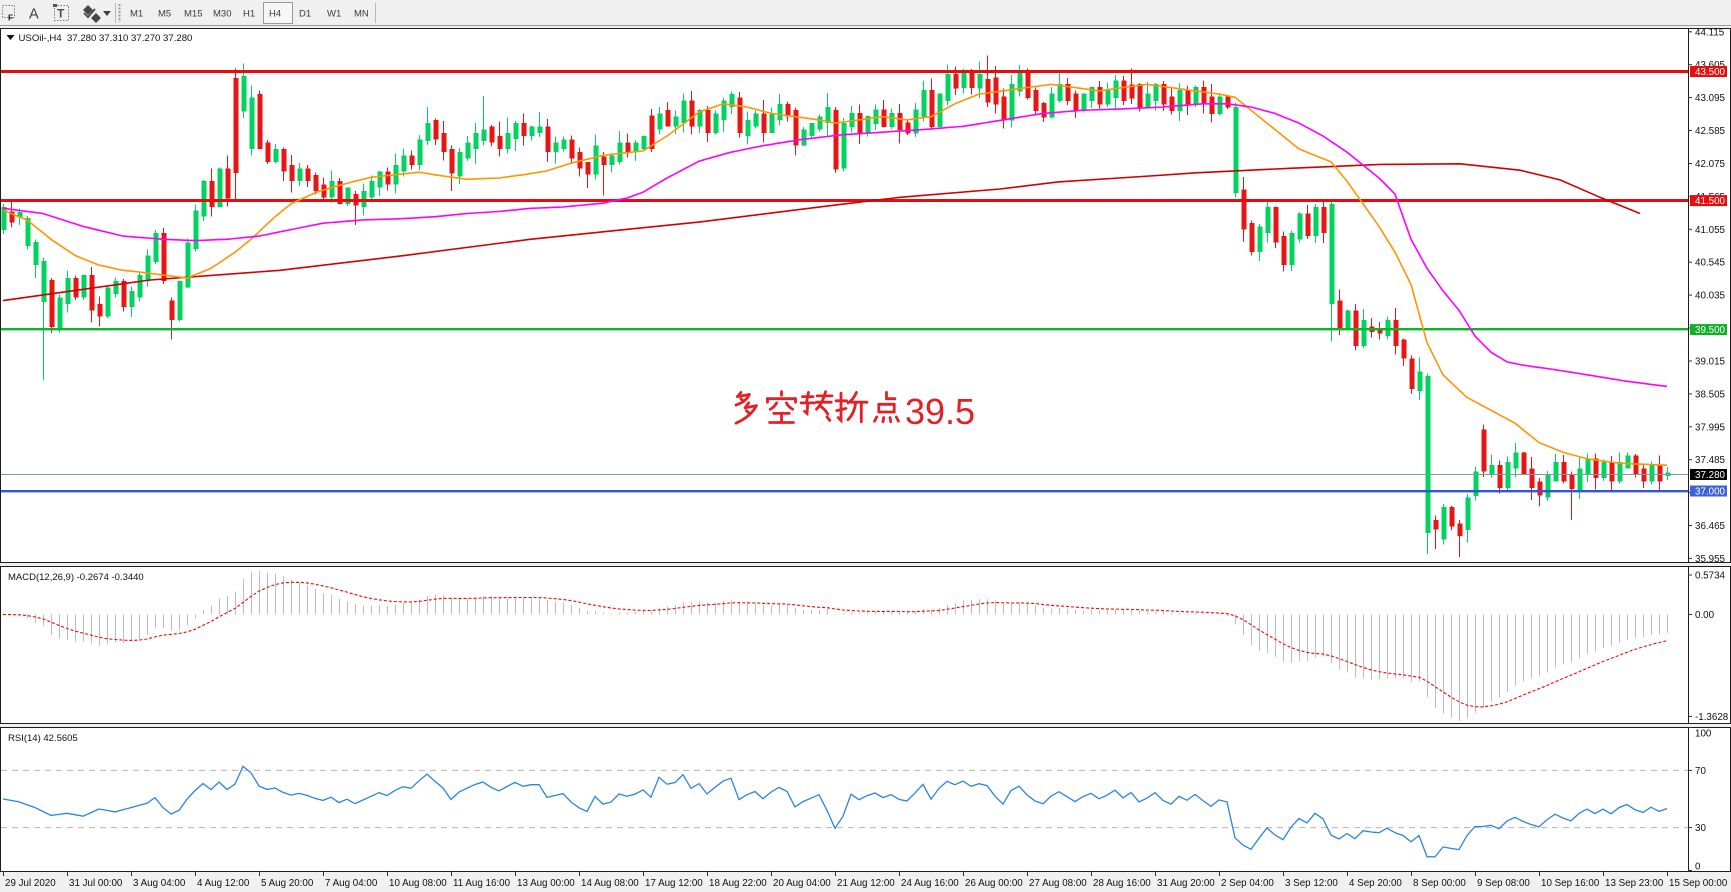  I want to click on svg-text: 42.585, so click(1710, 131).